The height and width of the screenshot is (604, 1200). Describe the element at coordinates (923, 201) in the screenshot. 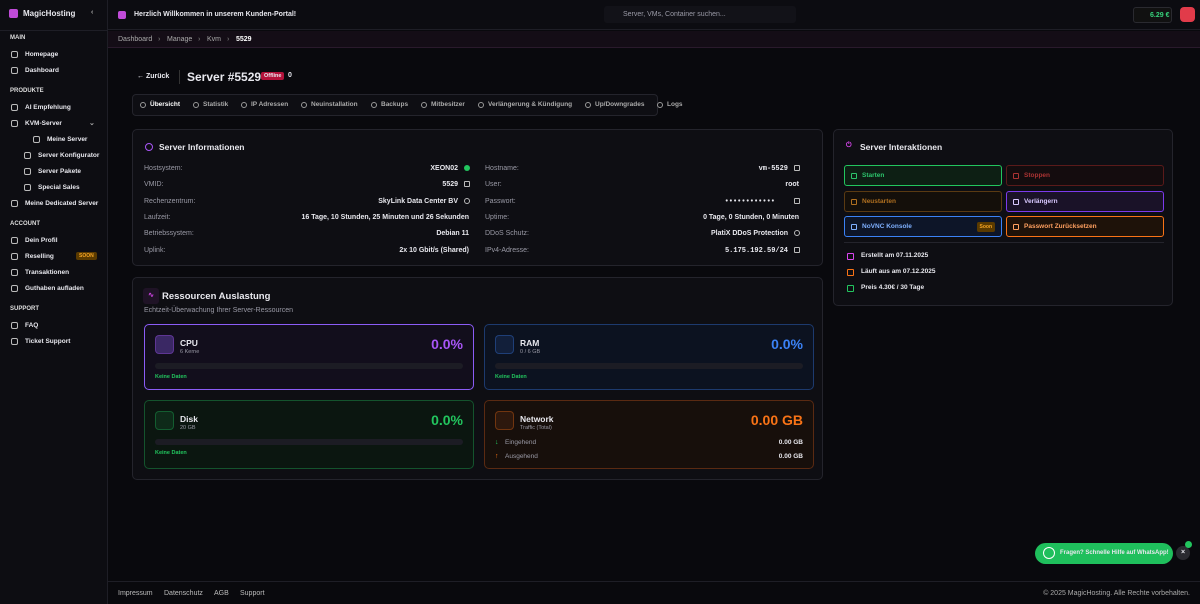

I see `action-button: Neustarten` at that location.